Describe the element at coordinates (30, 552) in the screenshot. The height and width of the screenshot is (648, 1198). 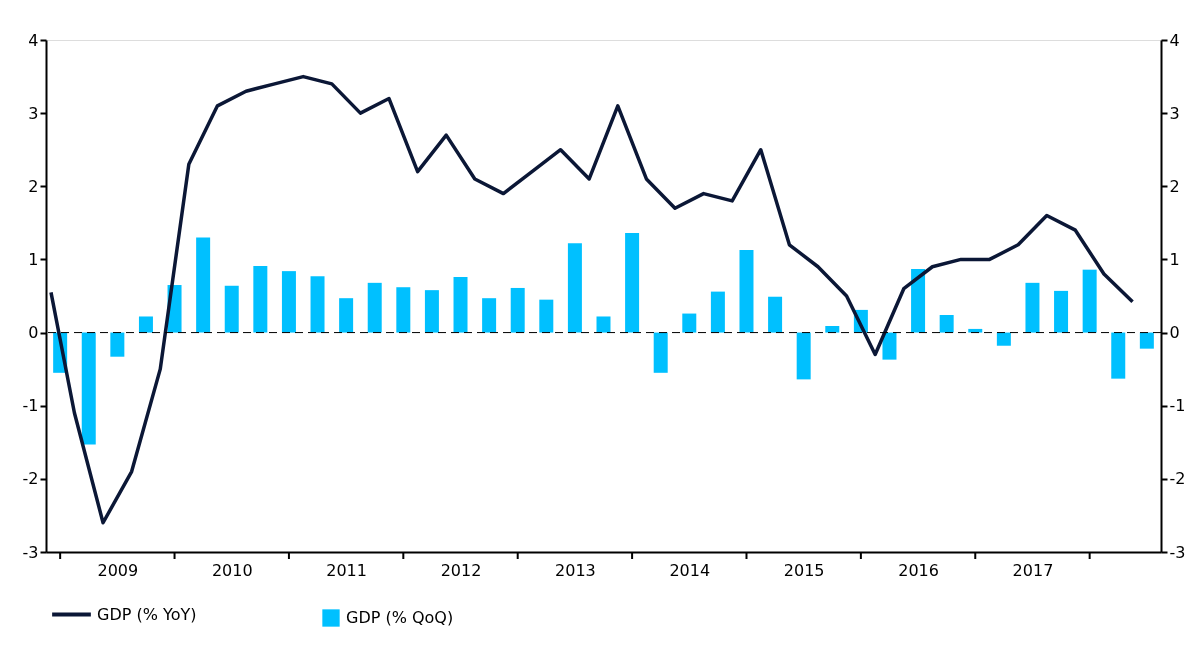
I see `y-tick-label: -3` at that location.